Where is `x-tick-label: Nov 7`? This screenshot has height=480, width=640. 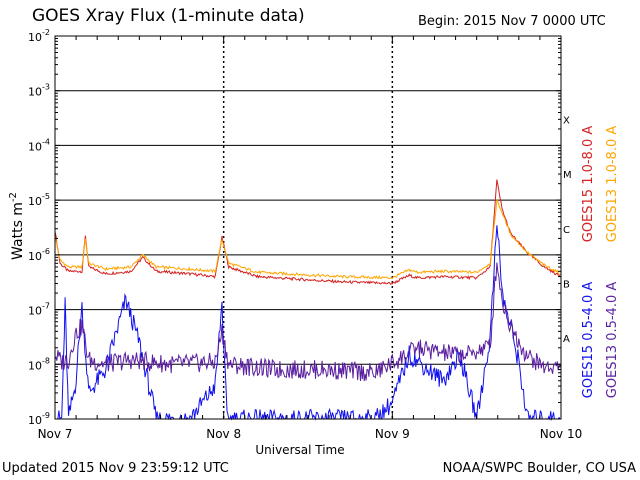
x-tick-label: Nov 7 is located at coordinates (55, 434).